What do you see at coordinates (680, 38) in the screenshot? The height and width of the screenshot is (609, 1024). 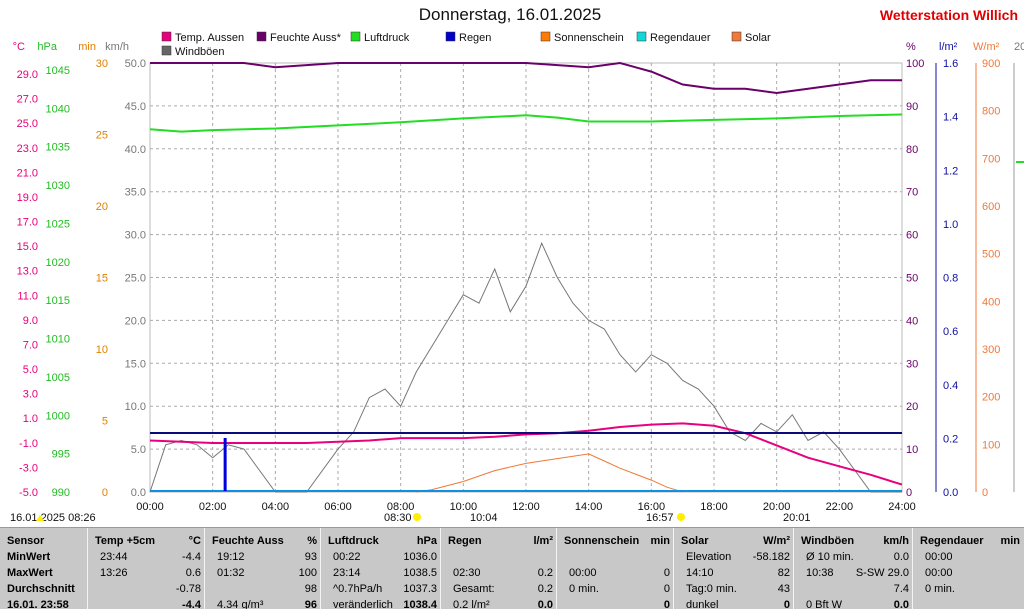 I see `legend-label: Regendauer` at bounding box center [680, 38].